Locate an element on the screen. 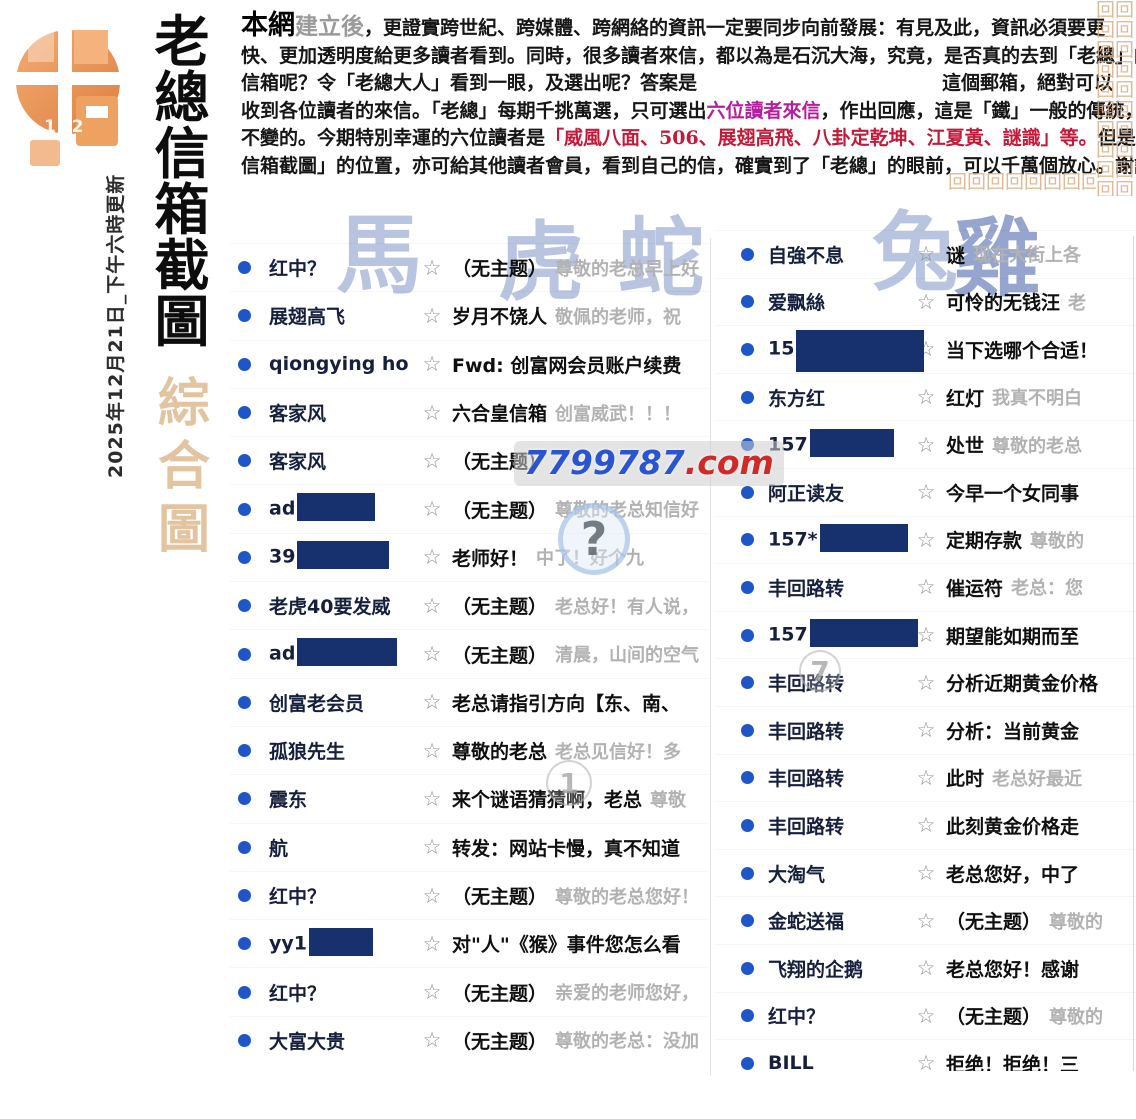 The image size is (1136, 1119). mail-row: 红中？ ☆ （无主题） 尊敬的老总您好！ is located at coordinates (469, 895).